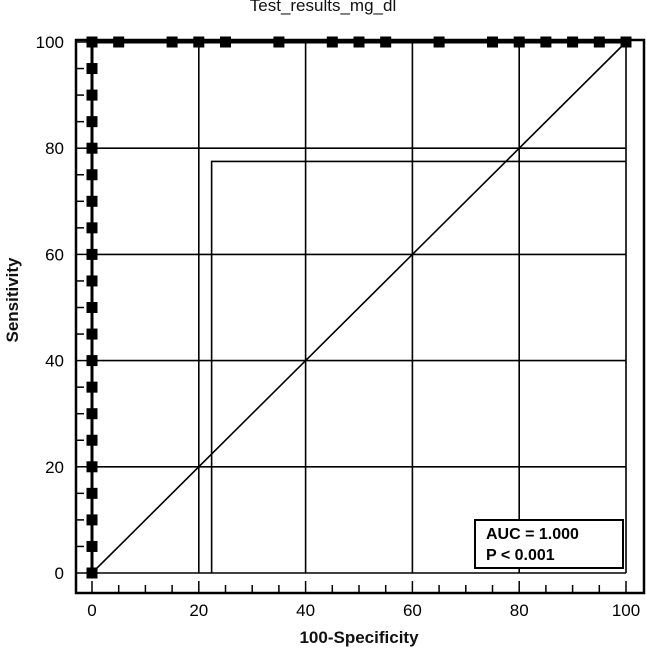  Describe the element at coordinates (91, 610) in the screenshot. I see `x-tick-label: 0` at that location.